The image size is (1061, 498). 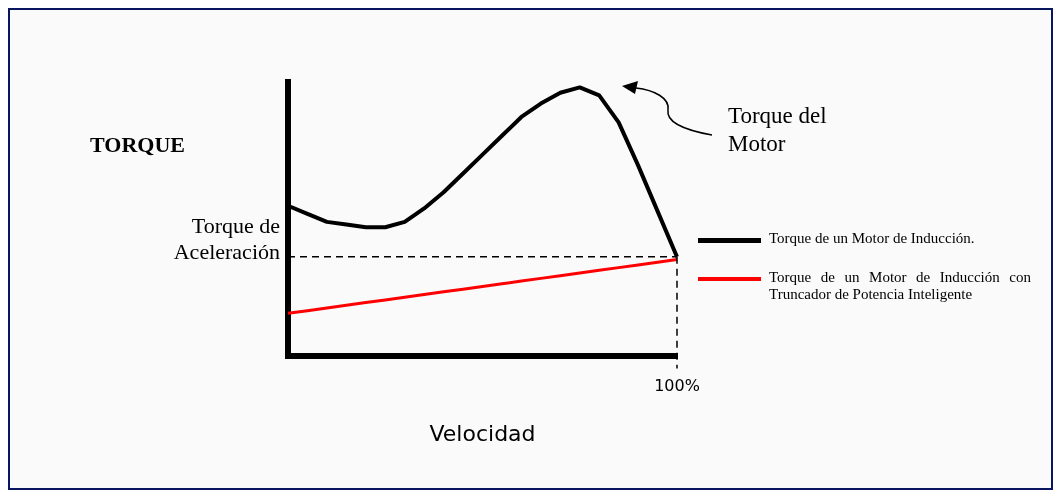 What do you see at coordinates (778, 130) in the screenshot?
I see `text: Torque del Motor` at bounding box center [778, 130].